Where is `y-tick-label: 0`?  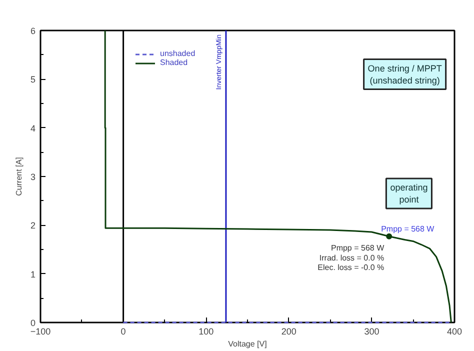
y-tick-label: 0 is located at coordinates (33, 323).